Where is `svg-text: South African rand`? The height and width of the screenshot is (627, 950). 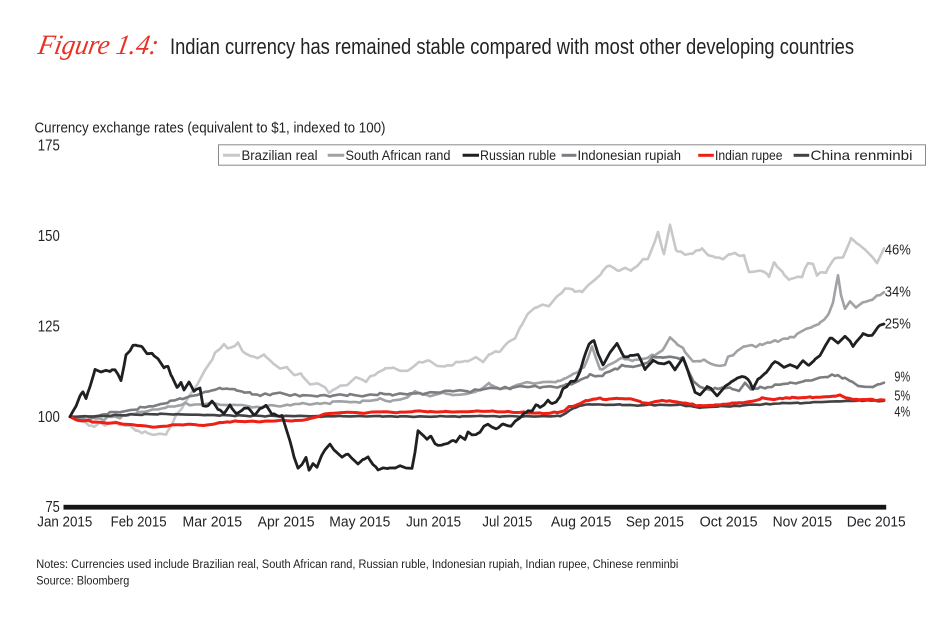 svg-text: South African rand is located at coordinates (398, 155).